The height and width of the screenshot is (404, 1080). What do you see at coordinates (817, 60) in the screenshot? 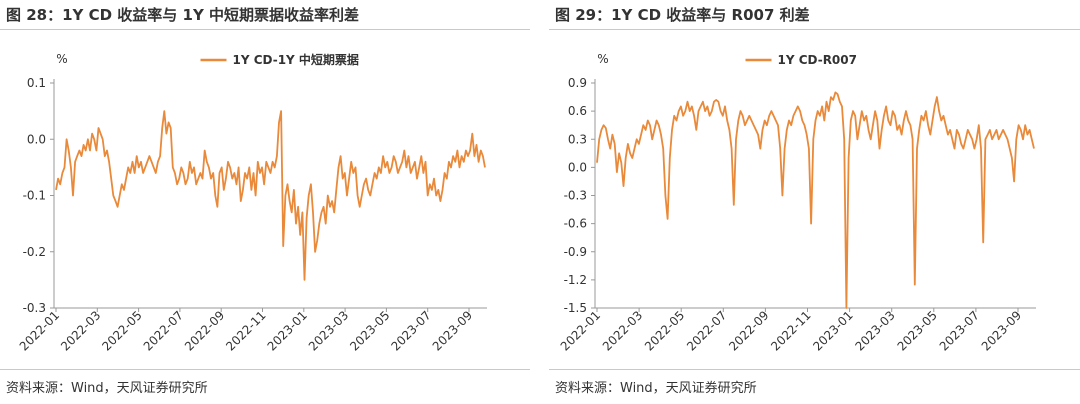
I see `legend-label: 1Y CD-R007` at bounding box center [817, 60].